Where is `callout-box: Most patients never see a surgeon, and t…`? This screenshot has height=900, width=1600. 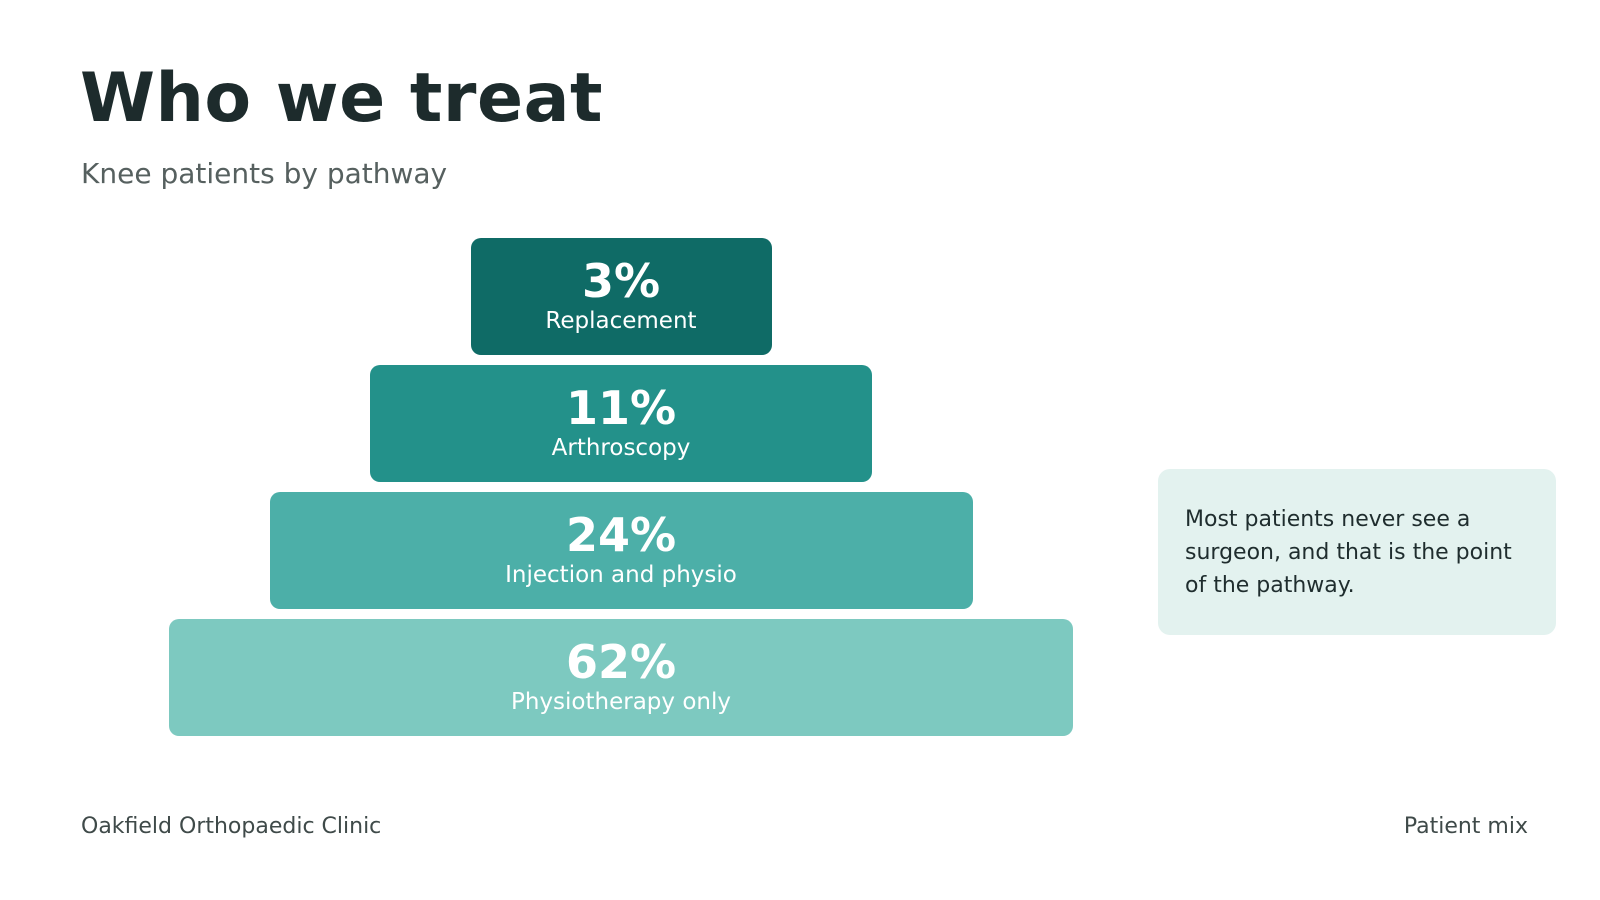 callout-box: Most patients never see a surgeon, and t… is located at coordinates (1357, 552).